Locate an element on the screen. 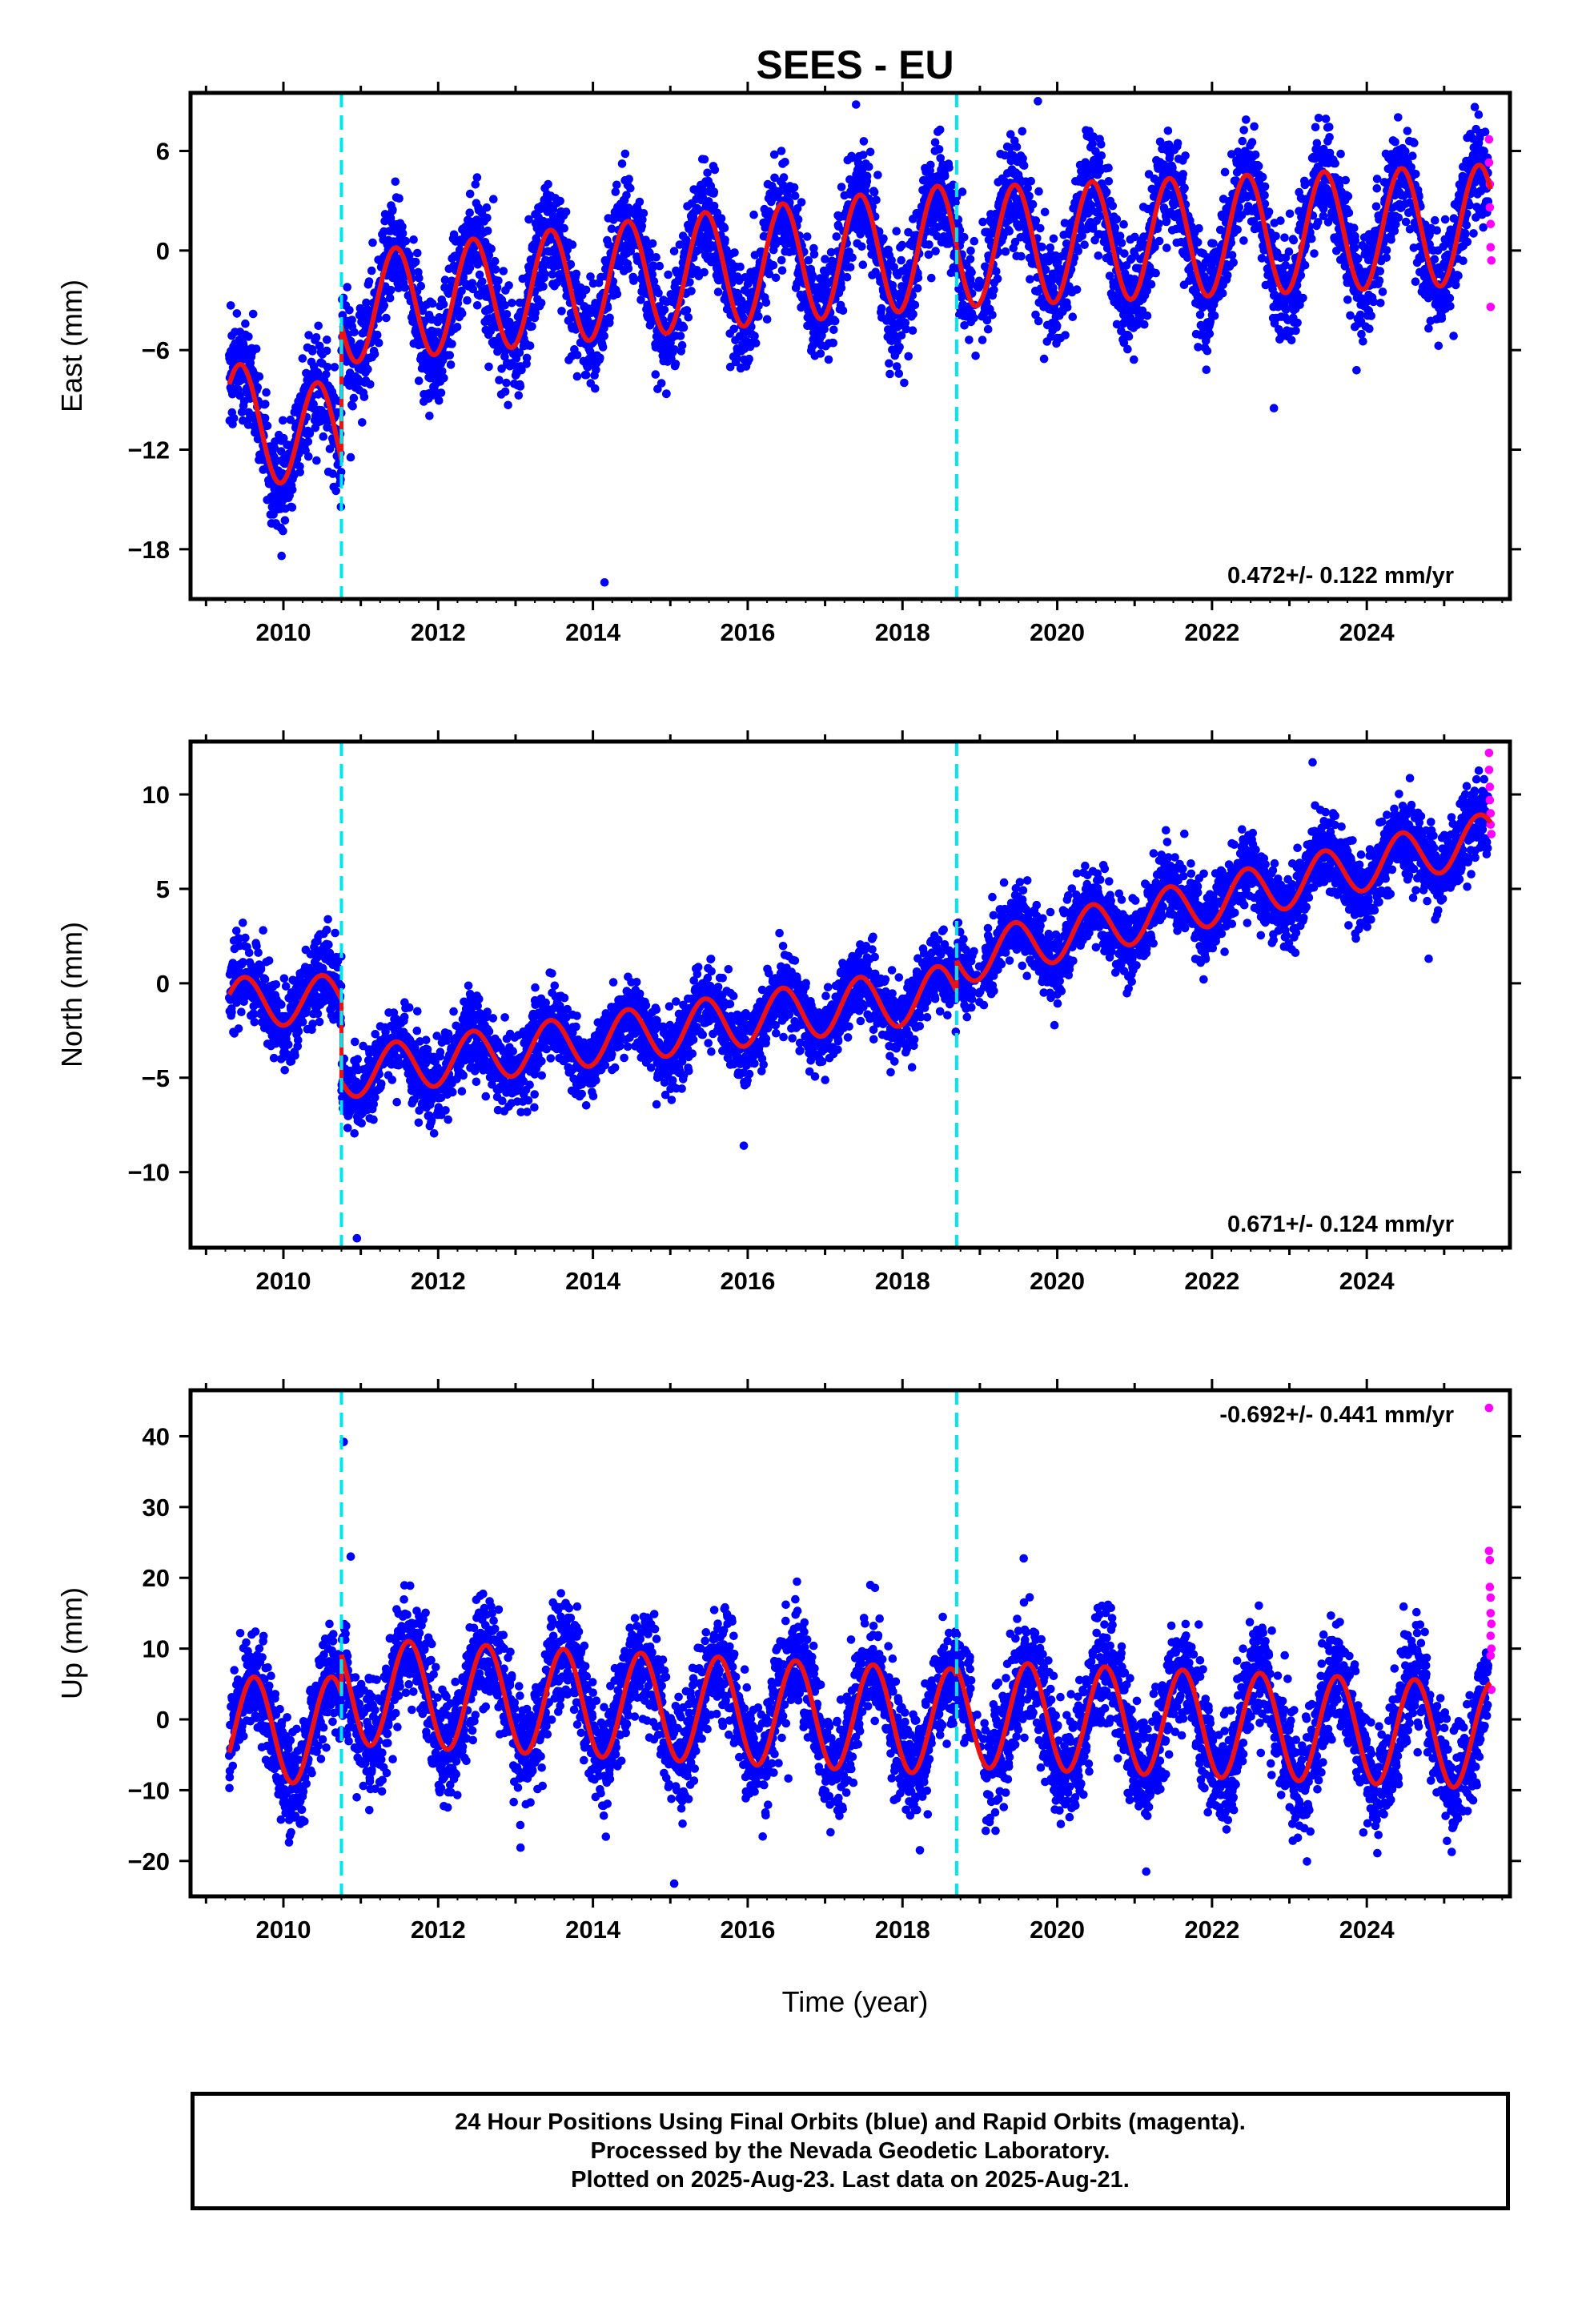 This screenshot has height=2324, width=1582. figure-title: SEES - EU is located at coordinates (855, 64).